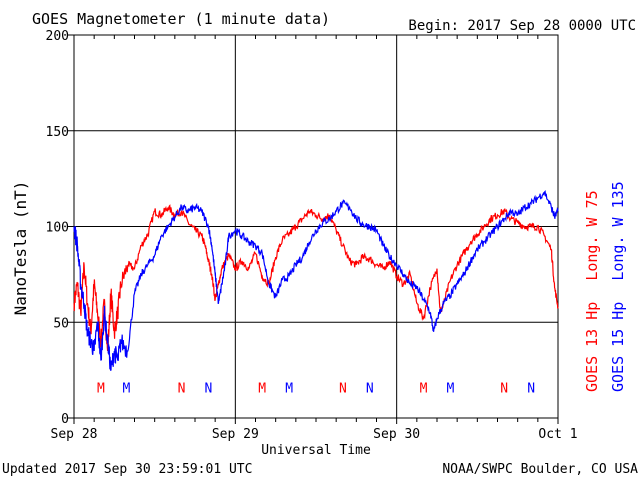  What do you see at coordinates (522, 26) in the screenshot?
I see `begin-label: Begin: 2017 Sep 28 0000 UTC` at bounding box center [522, 26].